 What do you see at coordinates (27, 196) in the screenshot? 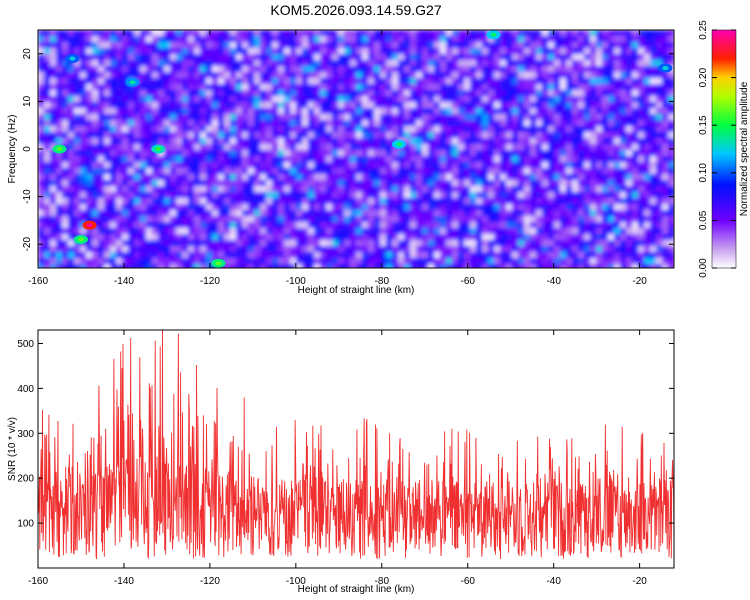
I see `y-tick-label: -10` at bounding box center [27, 196].